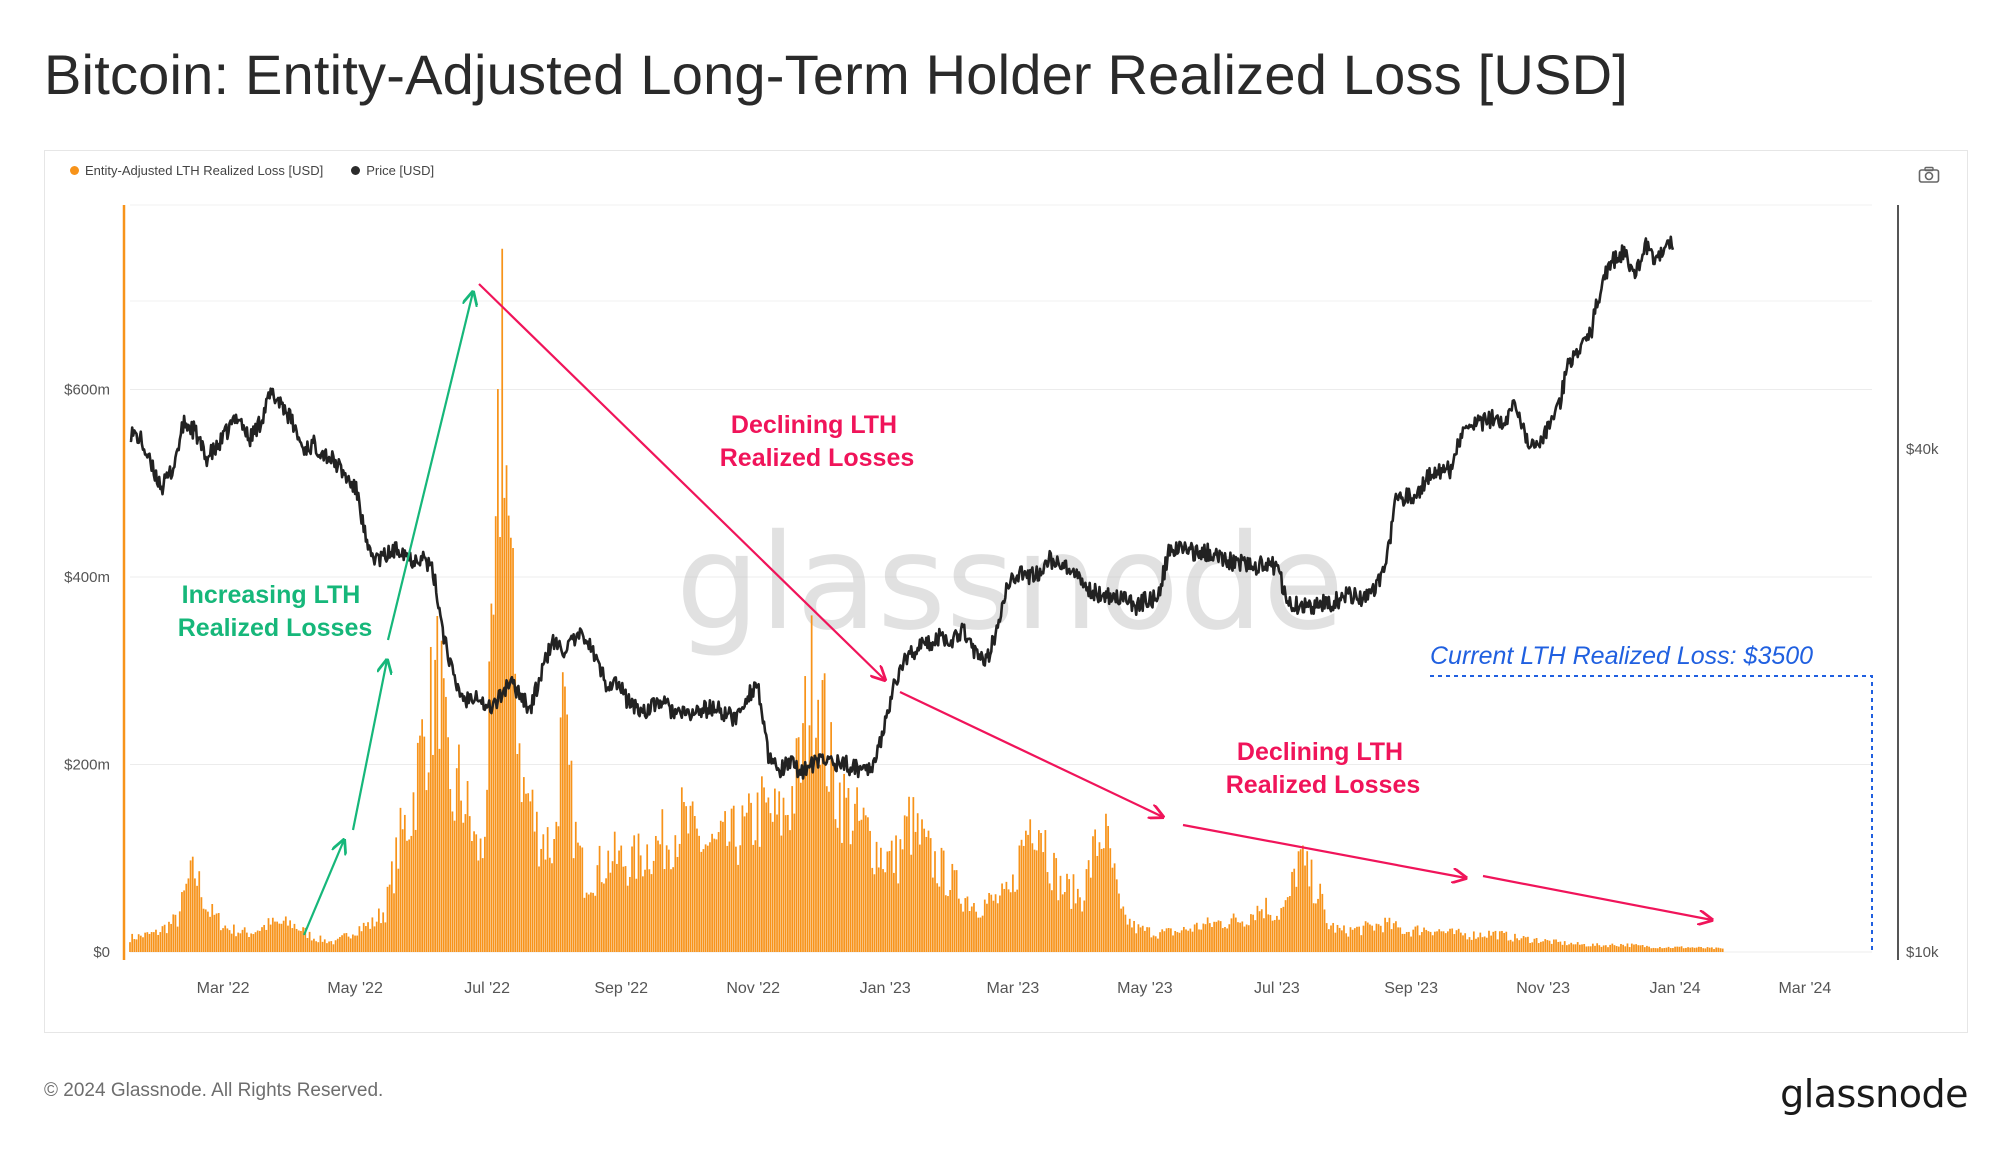 This screenshot has height=1152, width=2000. Describe the element at coordinates (87, 390) in the screenshot. I see `y-left-tick-label: $600m` at that location.